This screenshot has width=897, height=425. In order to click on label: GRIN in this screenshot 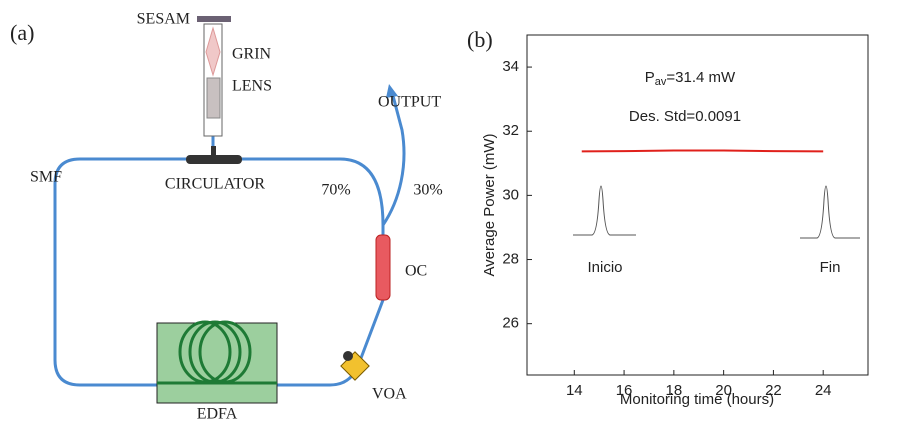, I will do `click(252, 54)`.